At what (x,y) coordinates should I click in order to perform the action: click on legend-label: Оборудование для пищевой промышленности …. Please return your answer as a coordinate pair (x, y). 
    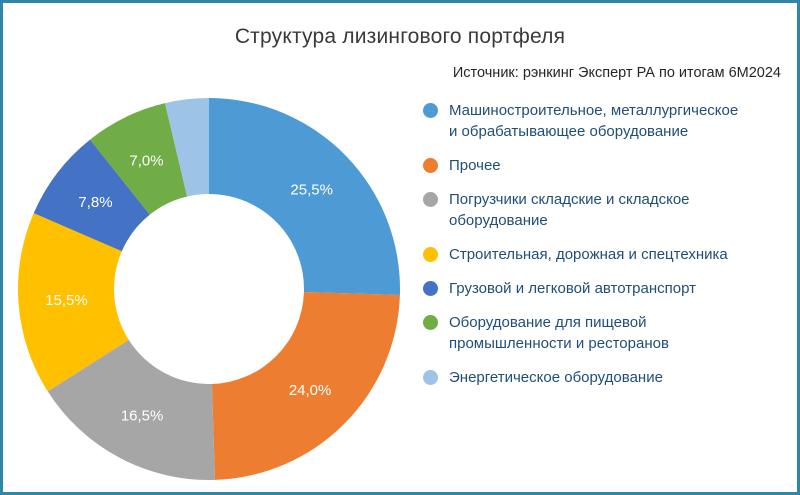
    Looking at the image, I should click on (559, 333).